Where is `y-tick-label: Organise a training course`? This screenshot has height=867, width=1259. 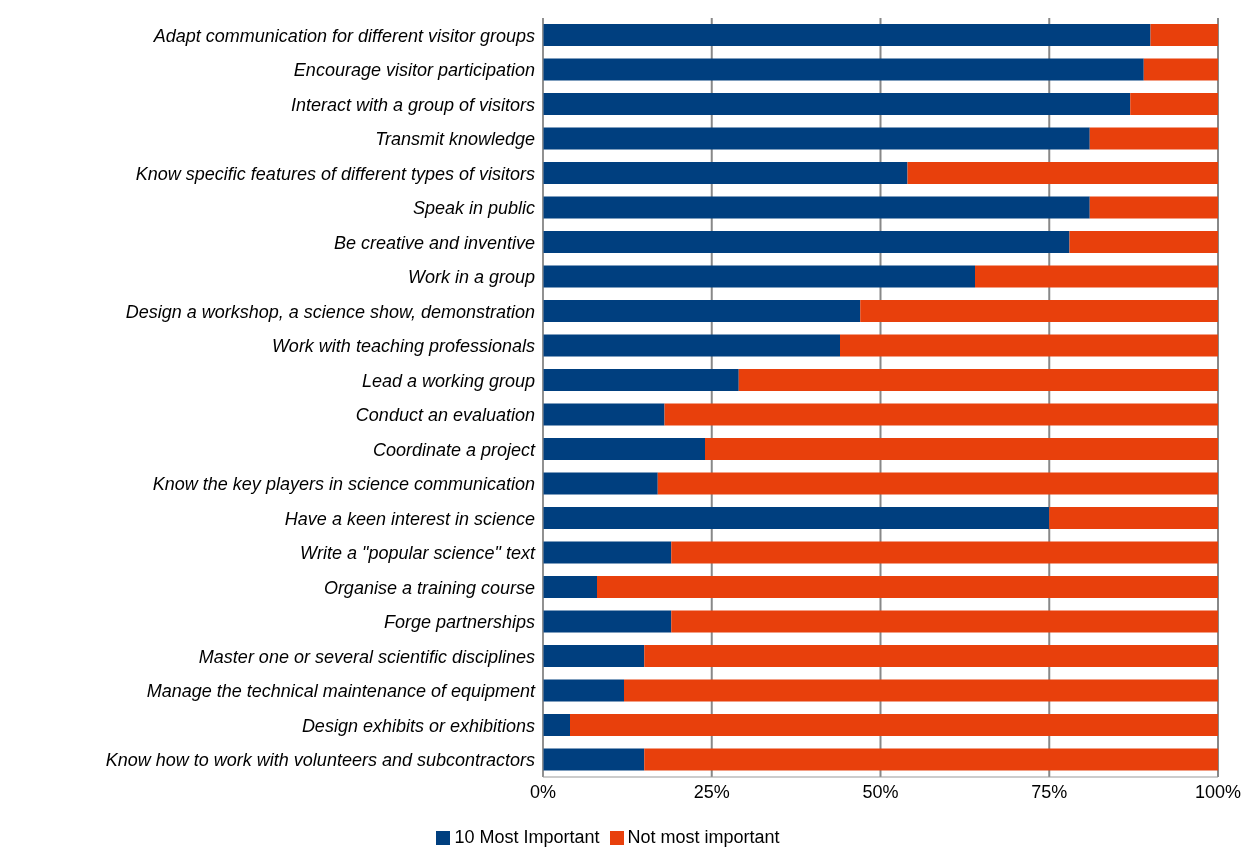 y-tick-label: Organise a training course is located at coordinates (429, 587).